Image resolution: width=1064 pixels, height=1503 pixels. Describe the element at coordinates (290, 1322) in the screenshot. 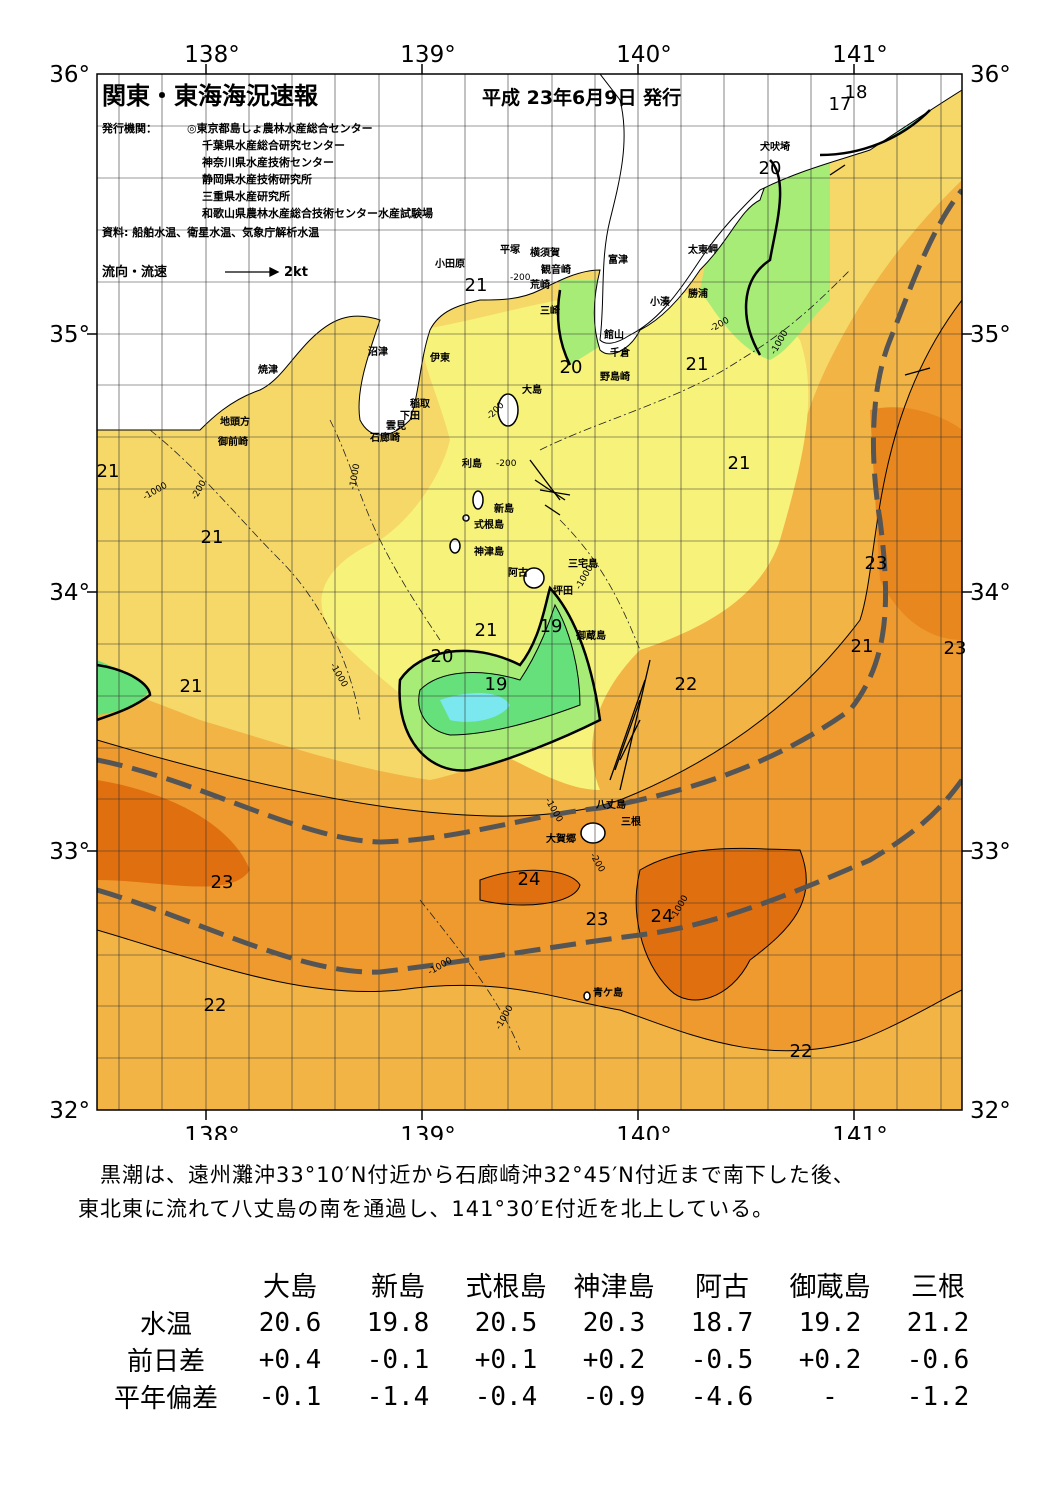

I see `table-cell: 20.6` at that location.